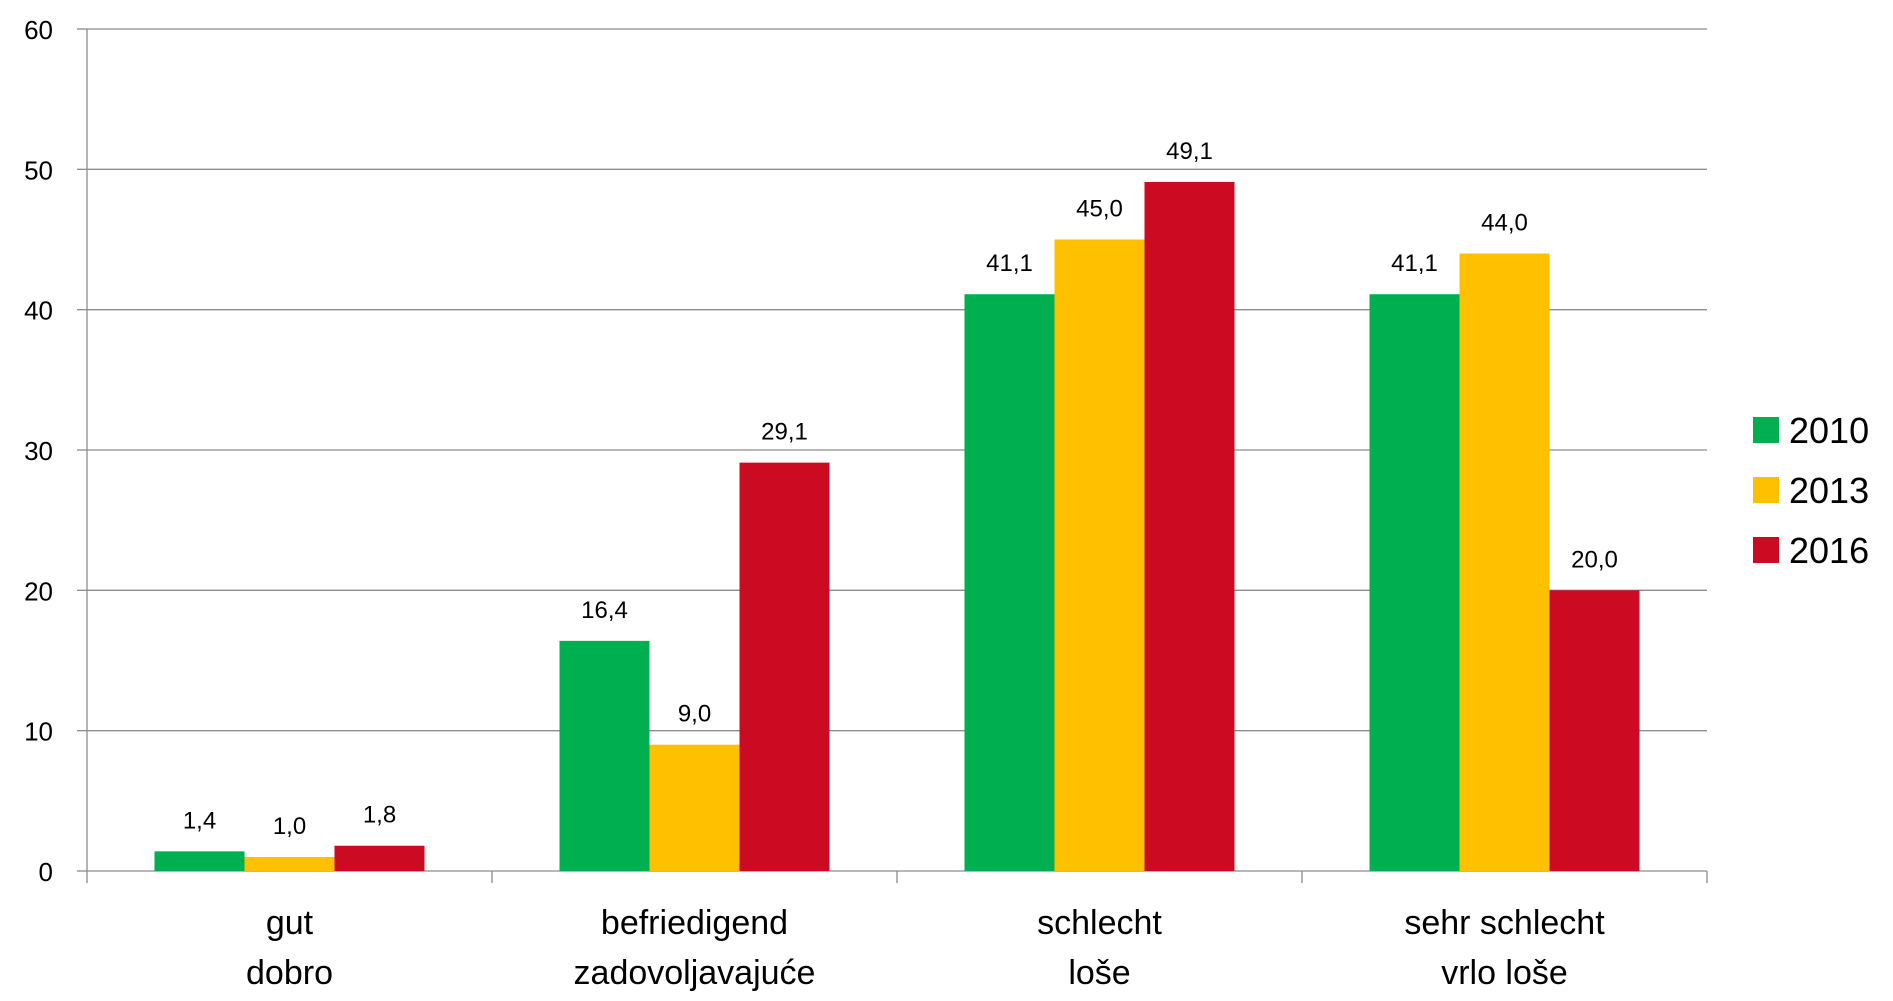 This screenshot has width=1893, height=1001. Describe the element at coordinates (1504, 973) in the screenshot. I see `x-category-label: vrlo loše` at that location.